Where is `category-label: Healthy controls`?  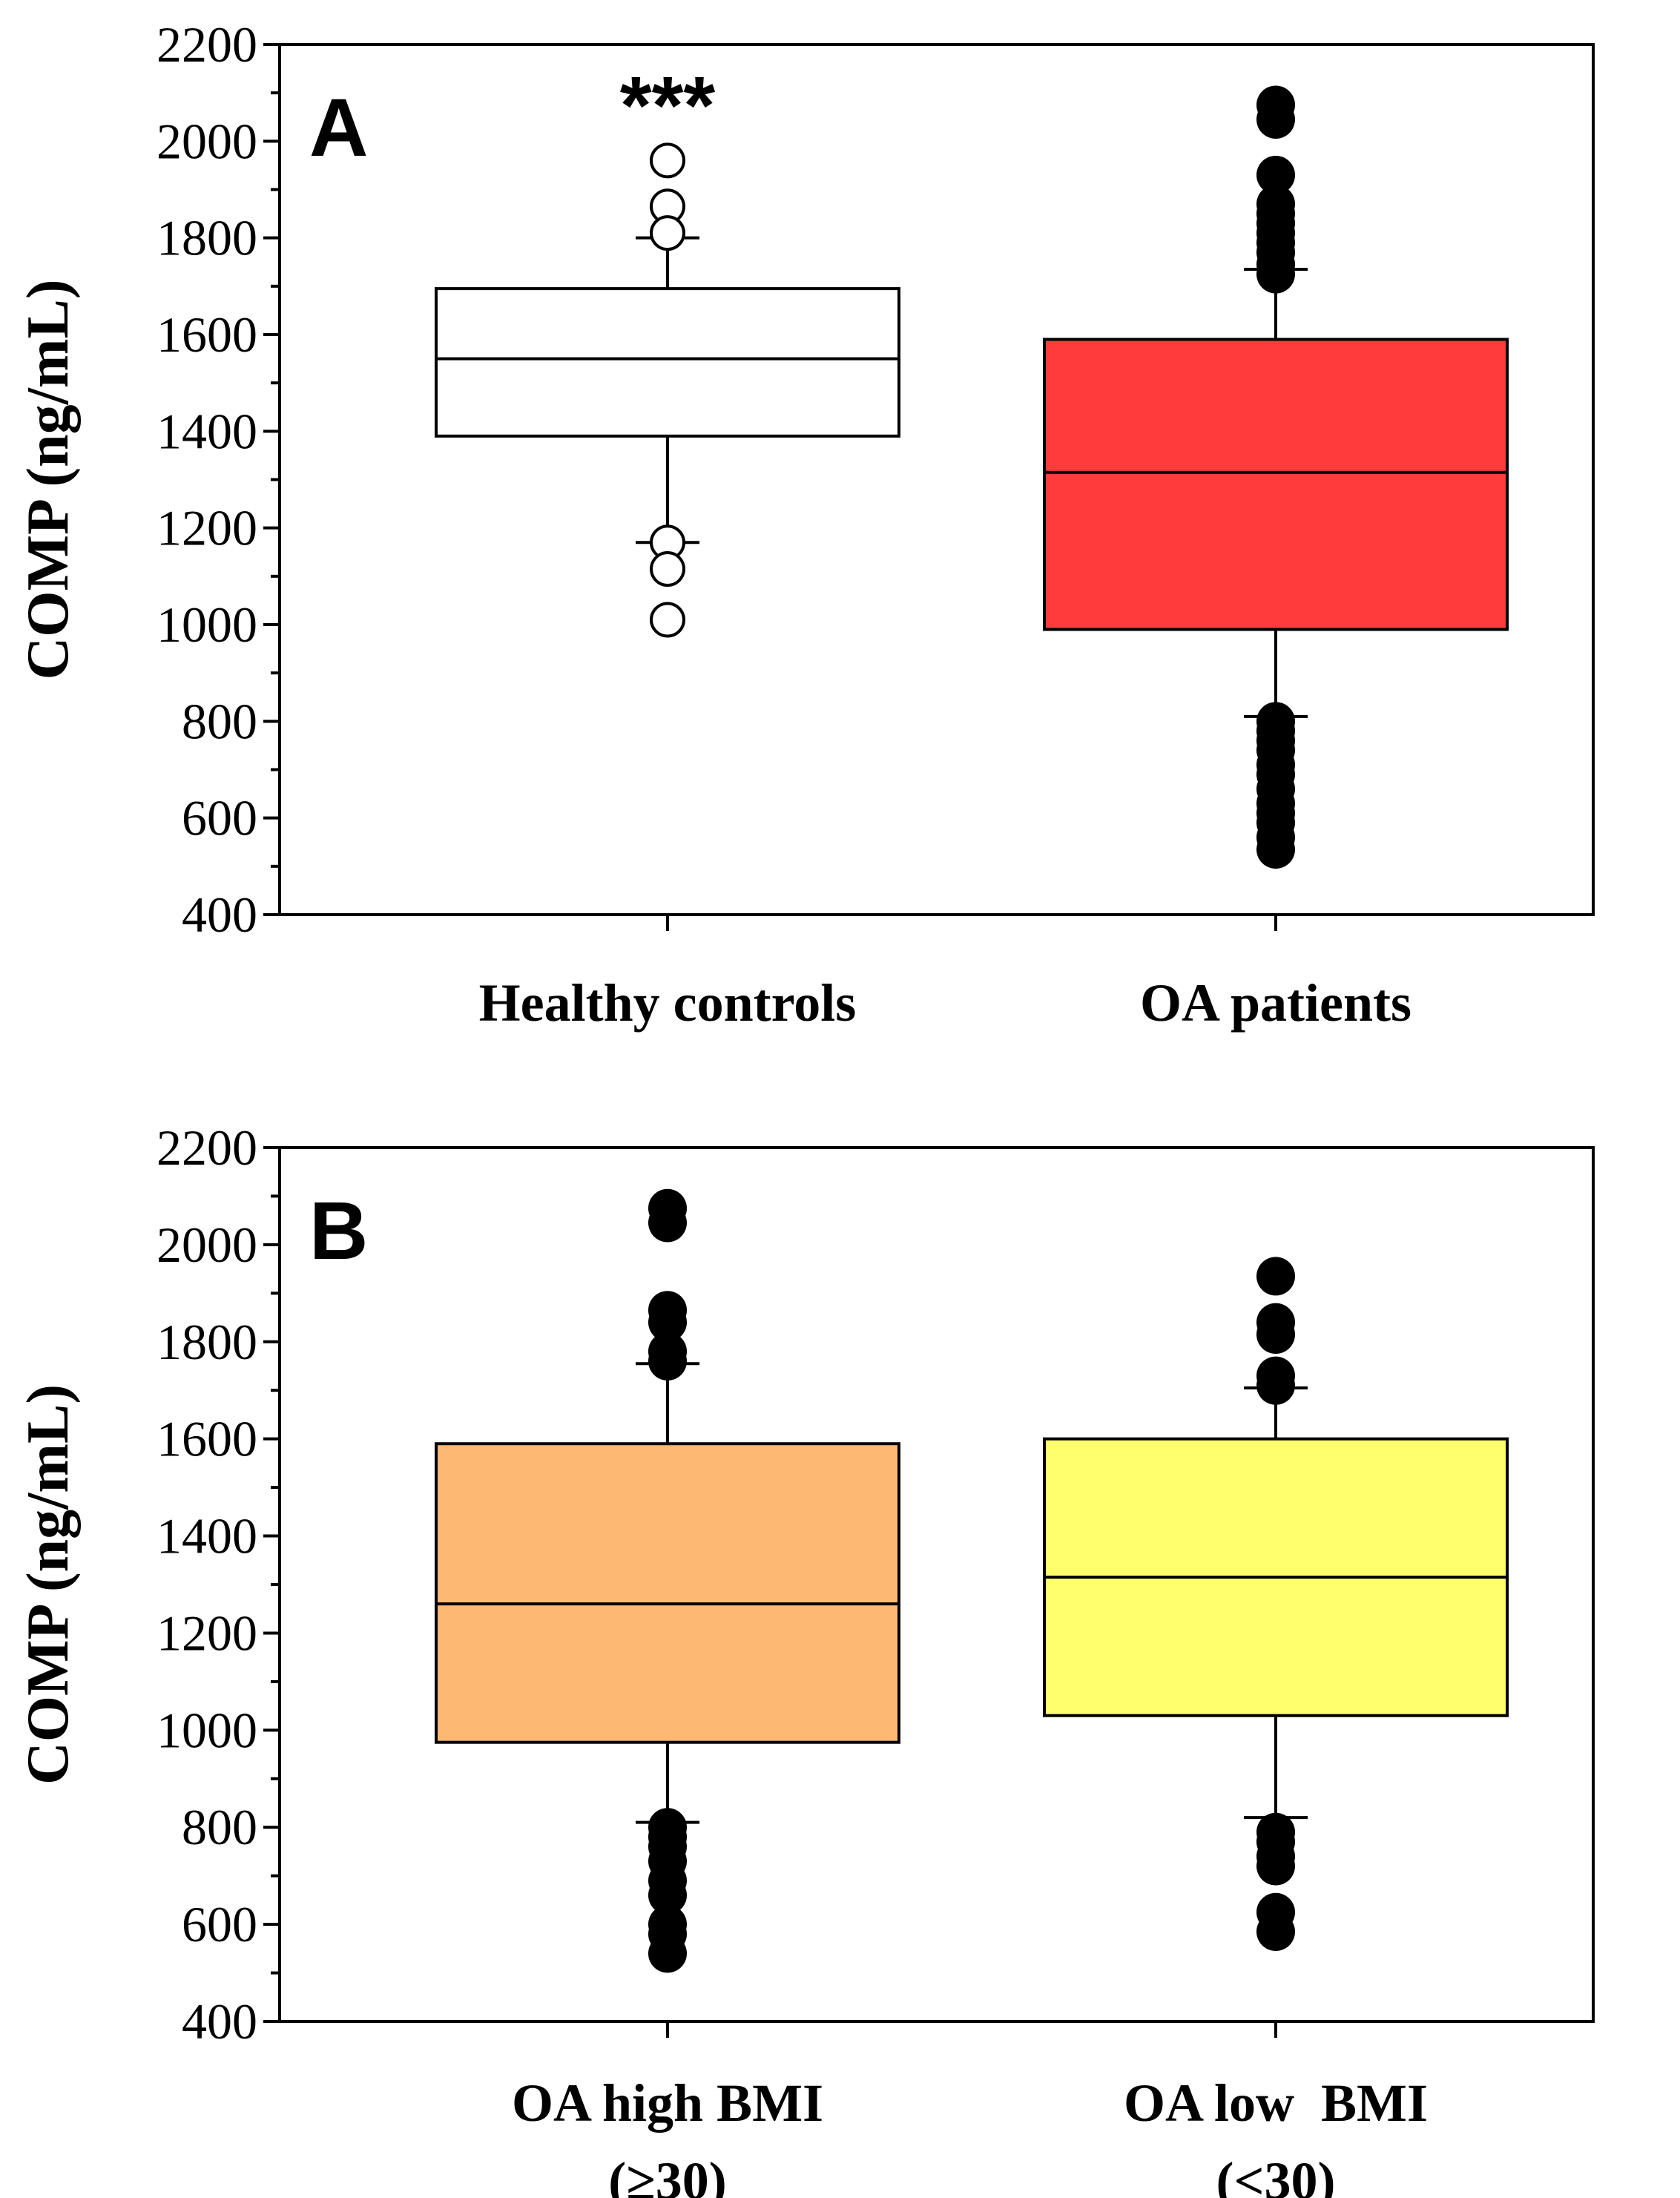 category-label: Healthy controls is located at coordinates (668, 1003).